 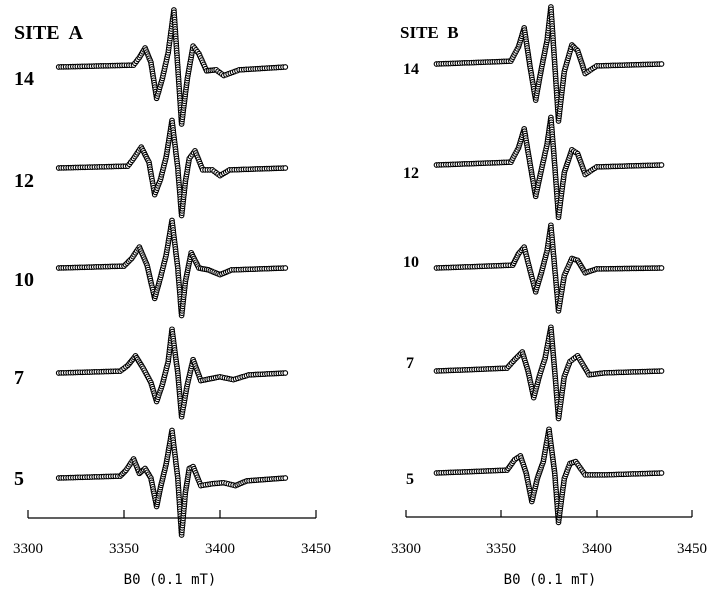 I want to click on trace-label-a-14: 14, so click(x=24, y=79).